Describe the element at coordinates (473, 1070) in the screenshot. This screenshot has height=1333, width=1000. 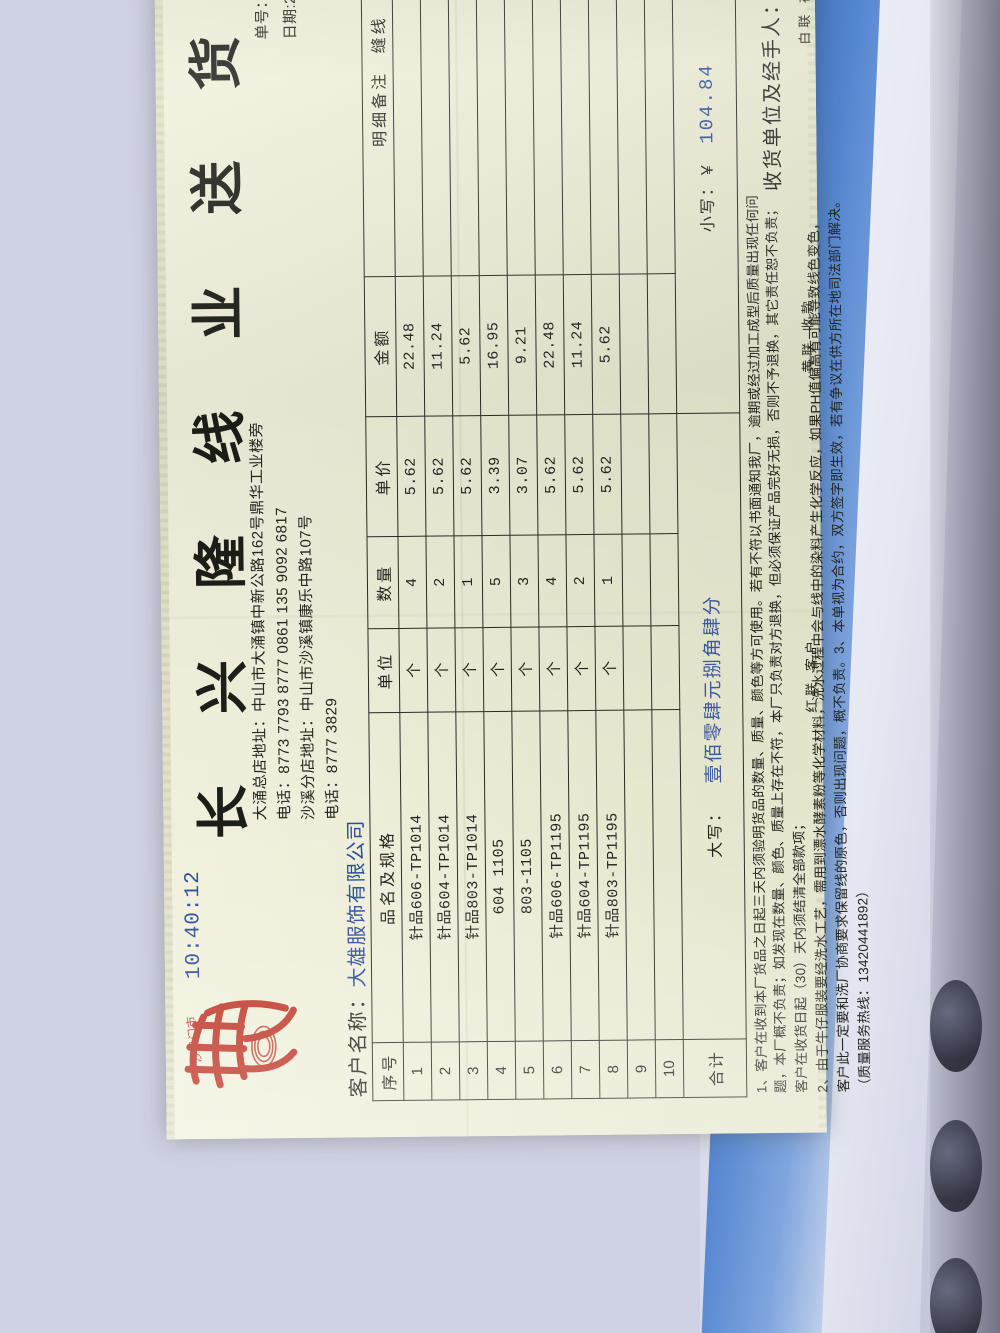
I see `cell-no: 3` at that location.